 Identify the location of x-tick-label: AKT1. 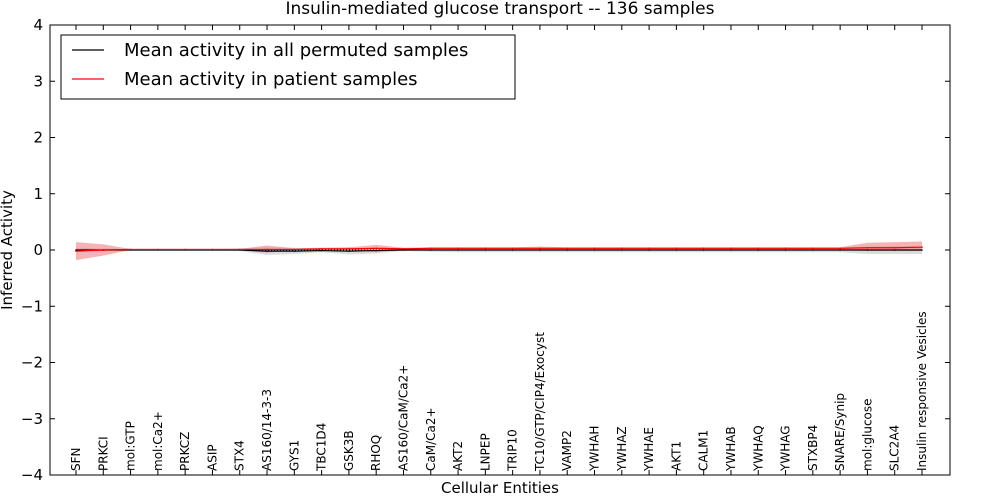
(676, 456).